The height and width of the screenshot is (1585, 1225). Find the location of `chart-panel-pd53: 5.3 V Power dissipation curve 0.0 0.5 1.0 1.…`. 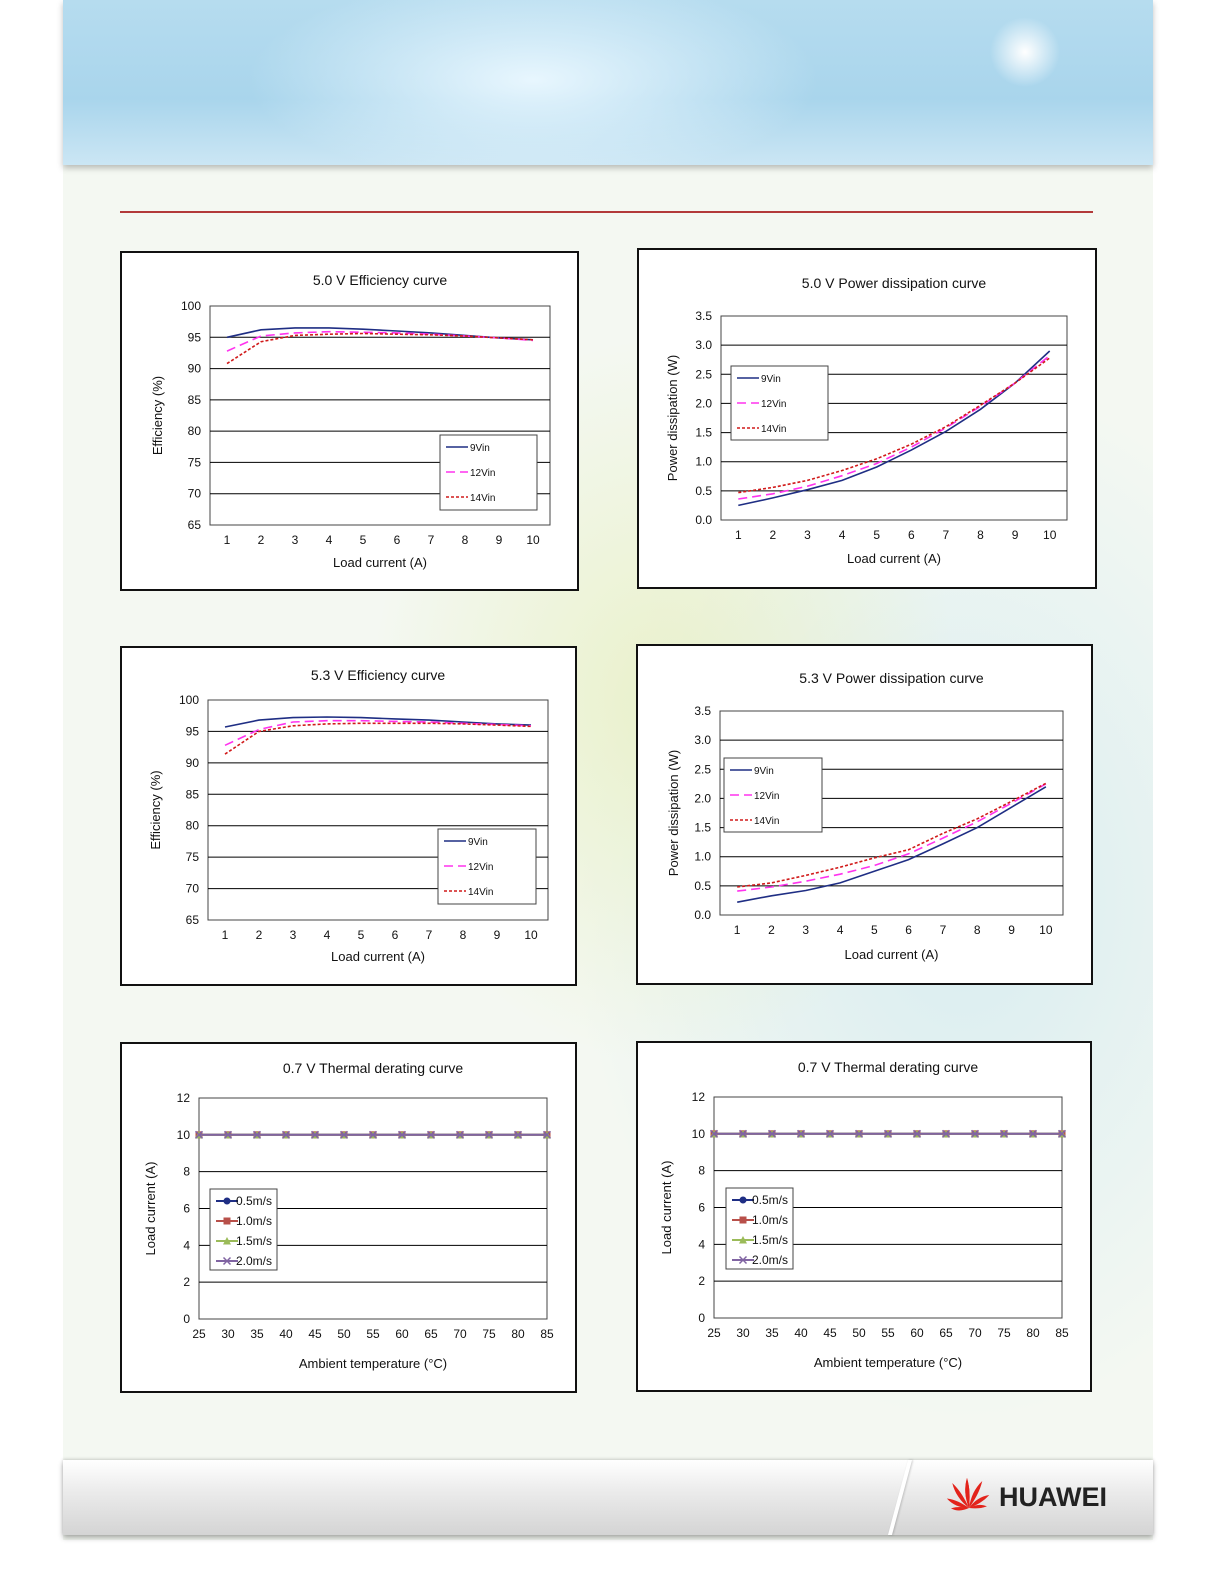

chart-panel-pd53: 5.3 V Power dissipation curve 0.0 0.5 1.0 1.… is located at coordinates (864, 814).